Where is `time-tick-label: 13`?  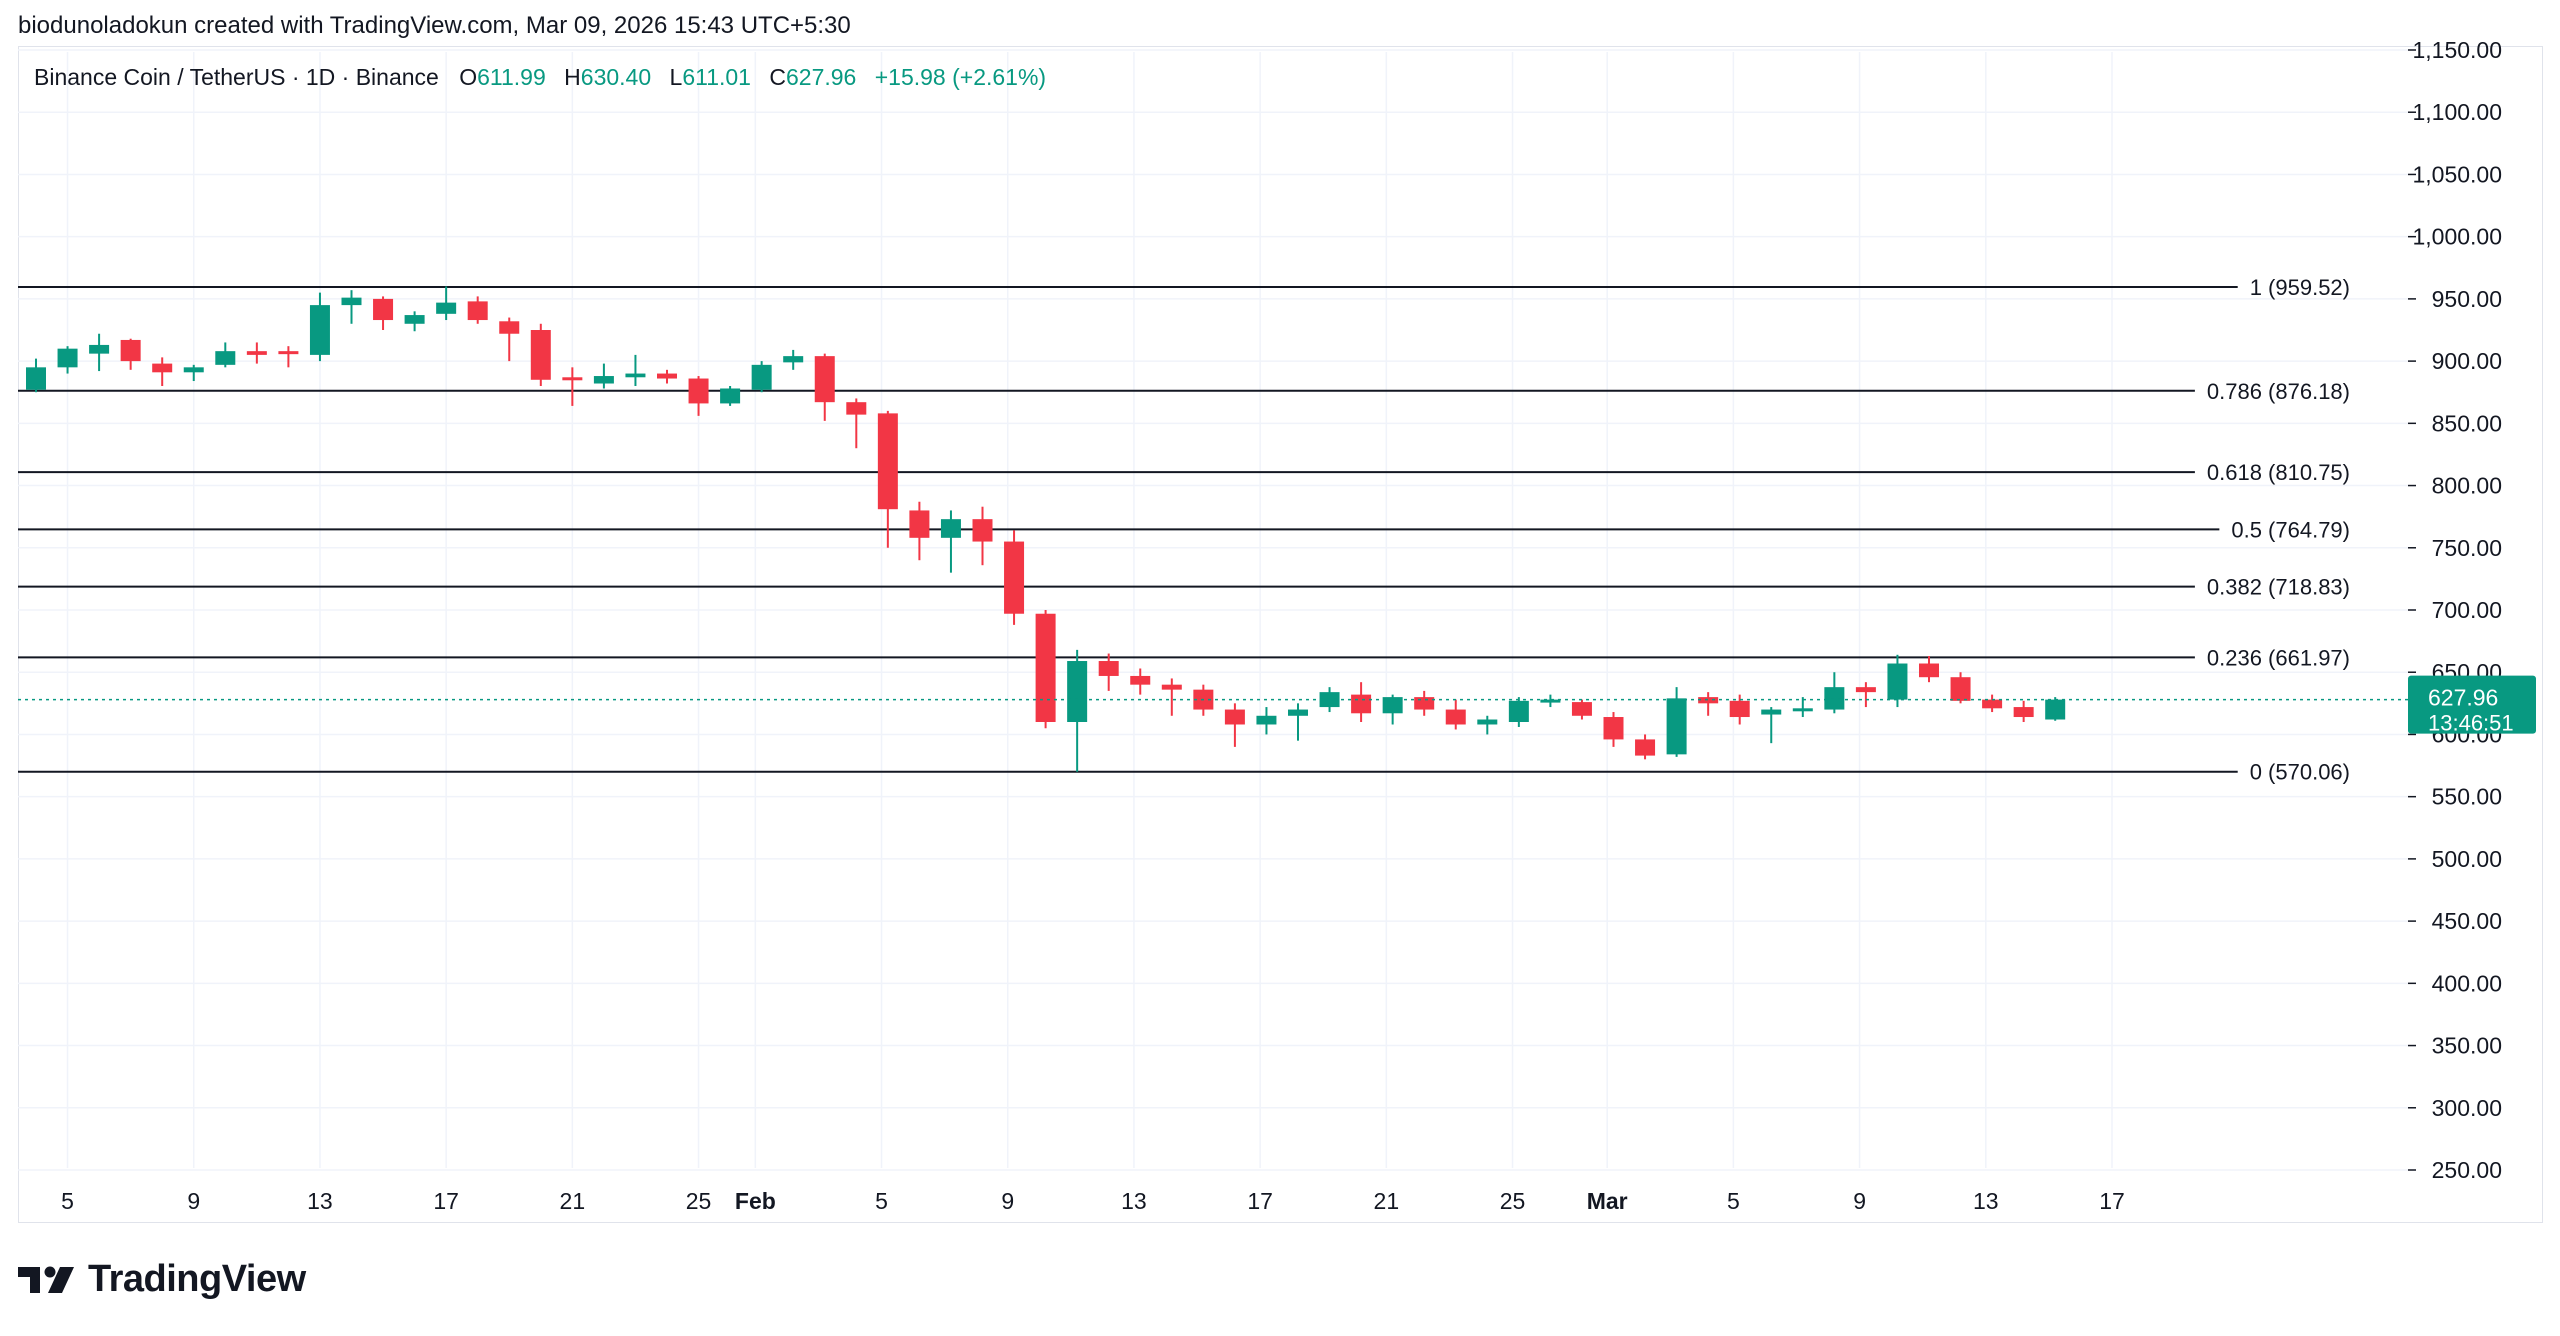 time-tick-label: 13 is located at coordinates (320, 1201).